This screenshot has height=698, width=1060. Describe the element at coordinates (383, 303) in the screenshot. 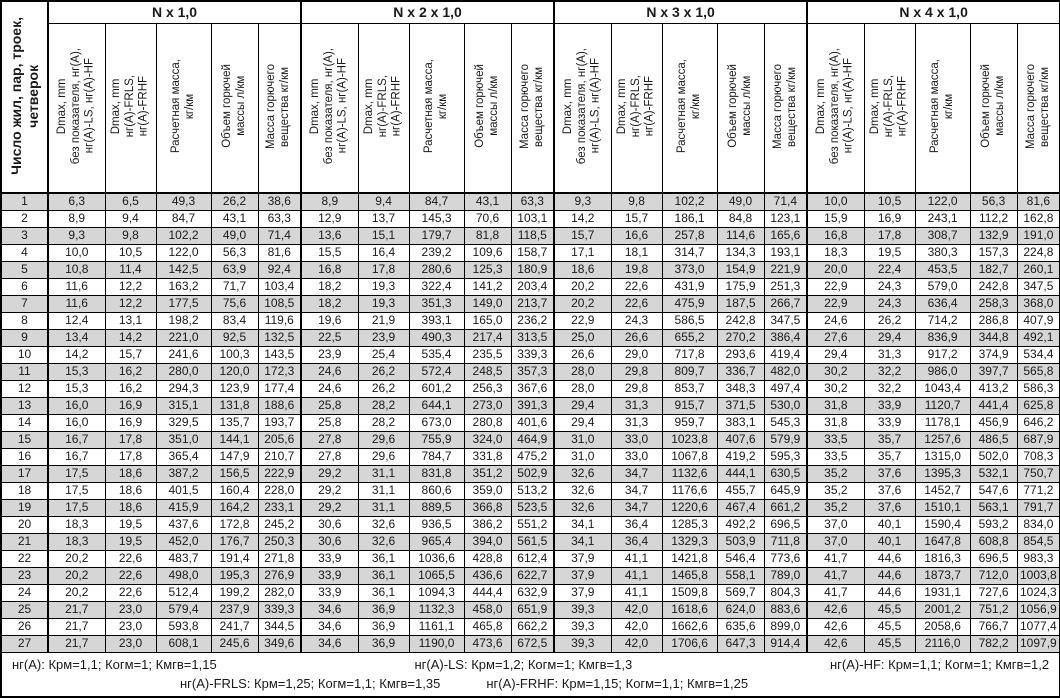

I see `cell: 19,3` at that location.